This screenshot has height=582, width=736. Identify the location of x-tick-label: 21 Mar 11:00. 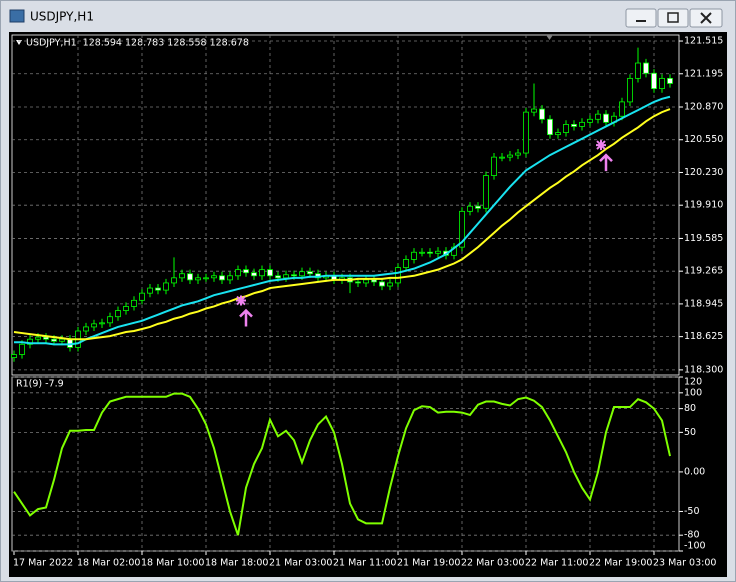
(364, 563).